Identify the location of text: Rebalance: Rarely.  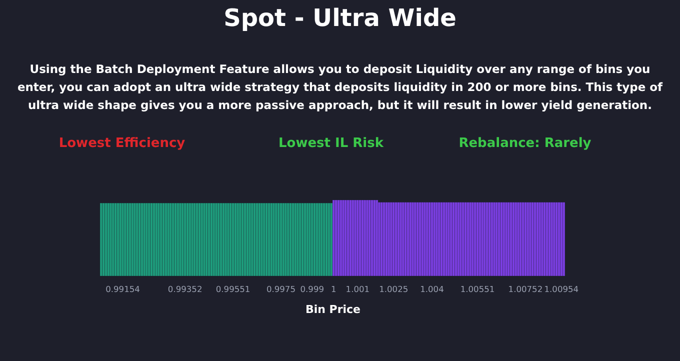
(525, 143).